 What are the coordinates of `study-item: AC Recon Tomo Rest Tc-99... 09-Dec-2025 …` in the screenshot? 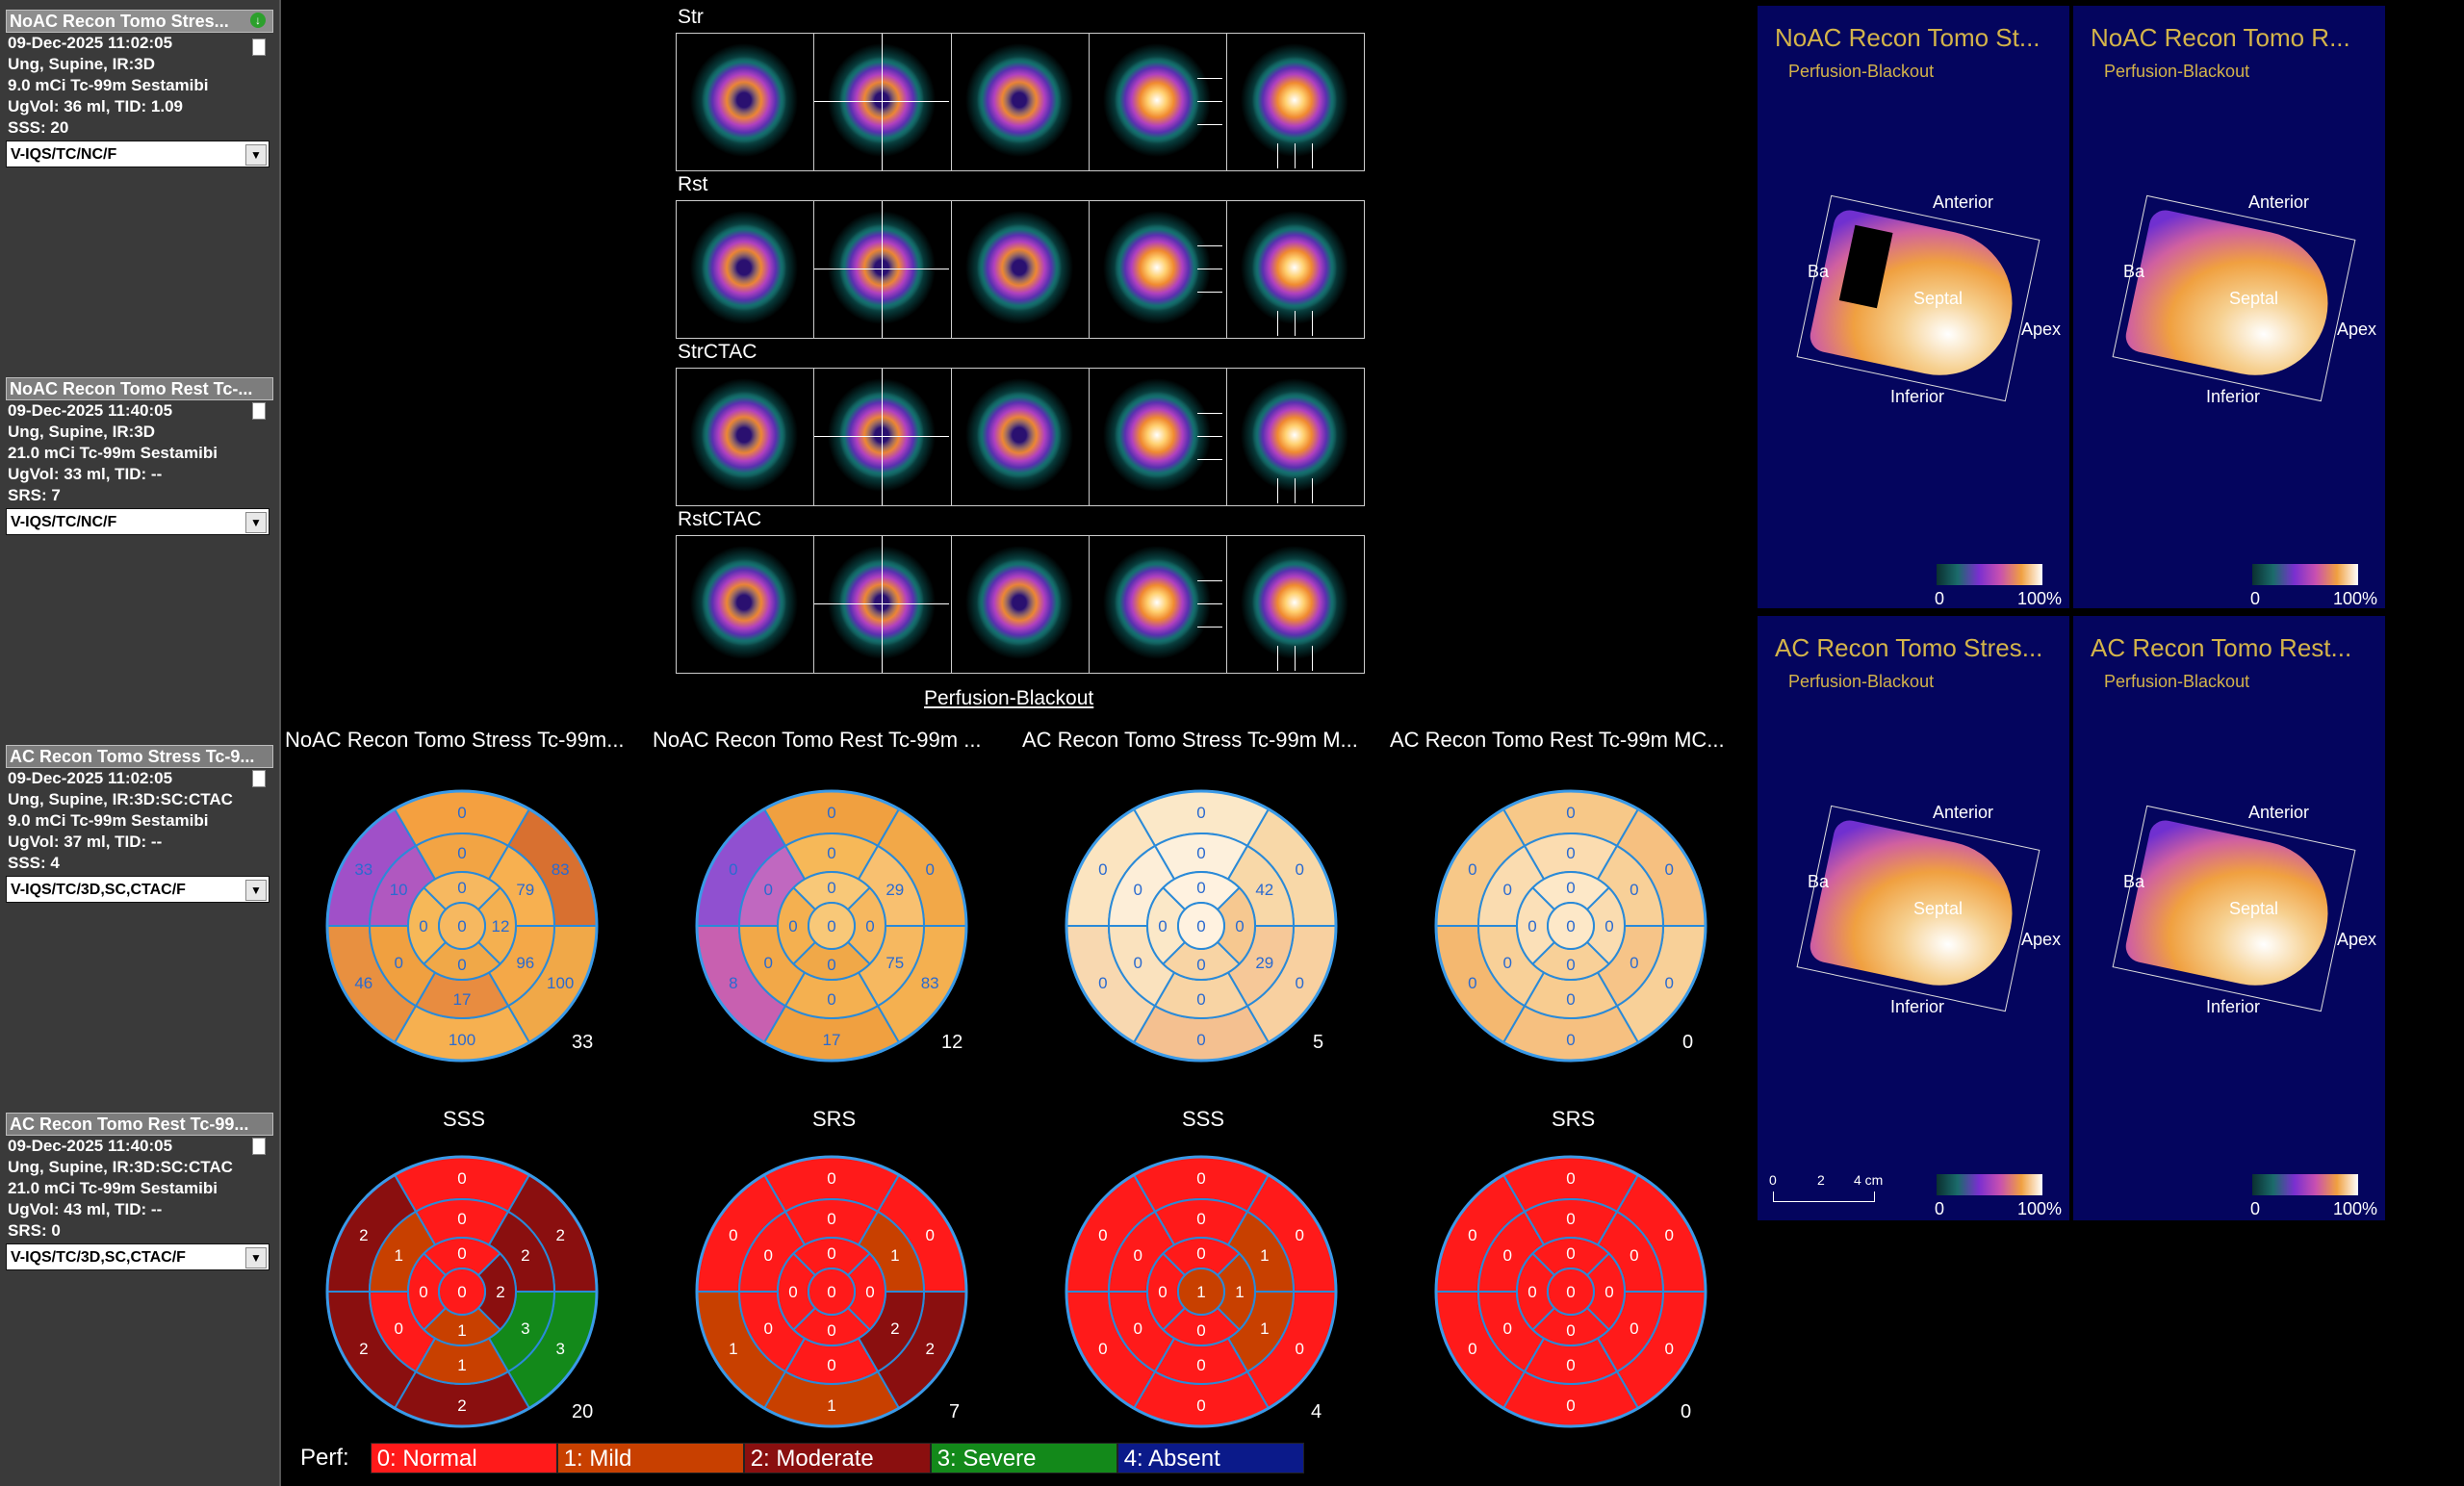 It's located at (139, 1191).